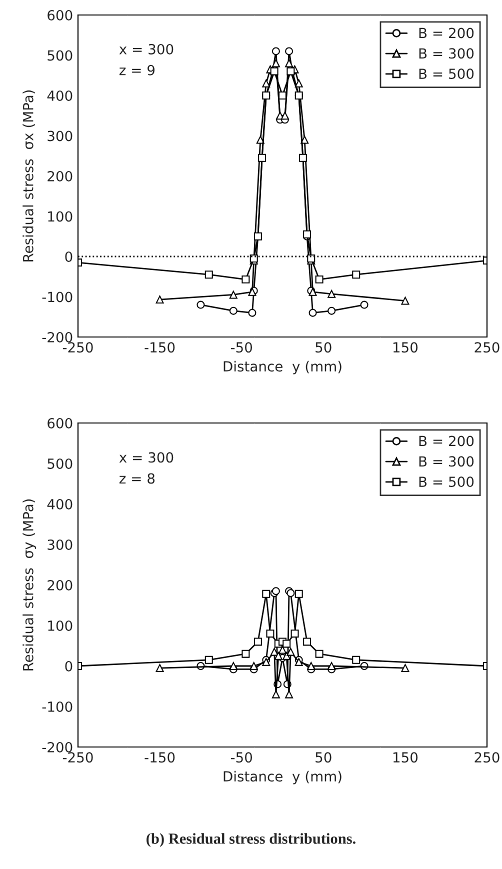 The image size is (502, 869). What do you see at coordinates (137, 70) in the screenshot?
I see `annotation: z = 9` at bounding box center [137, 70].